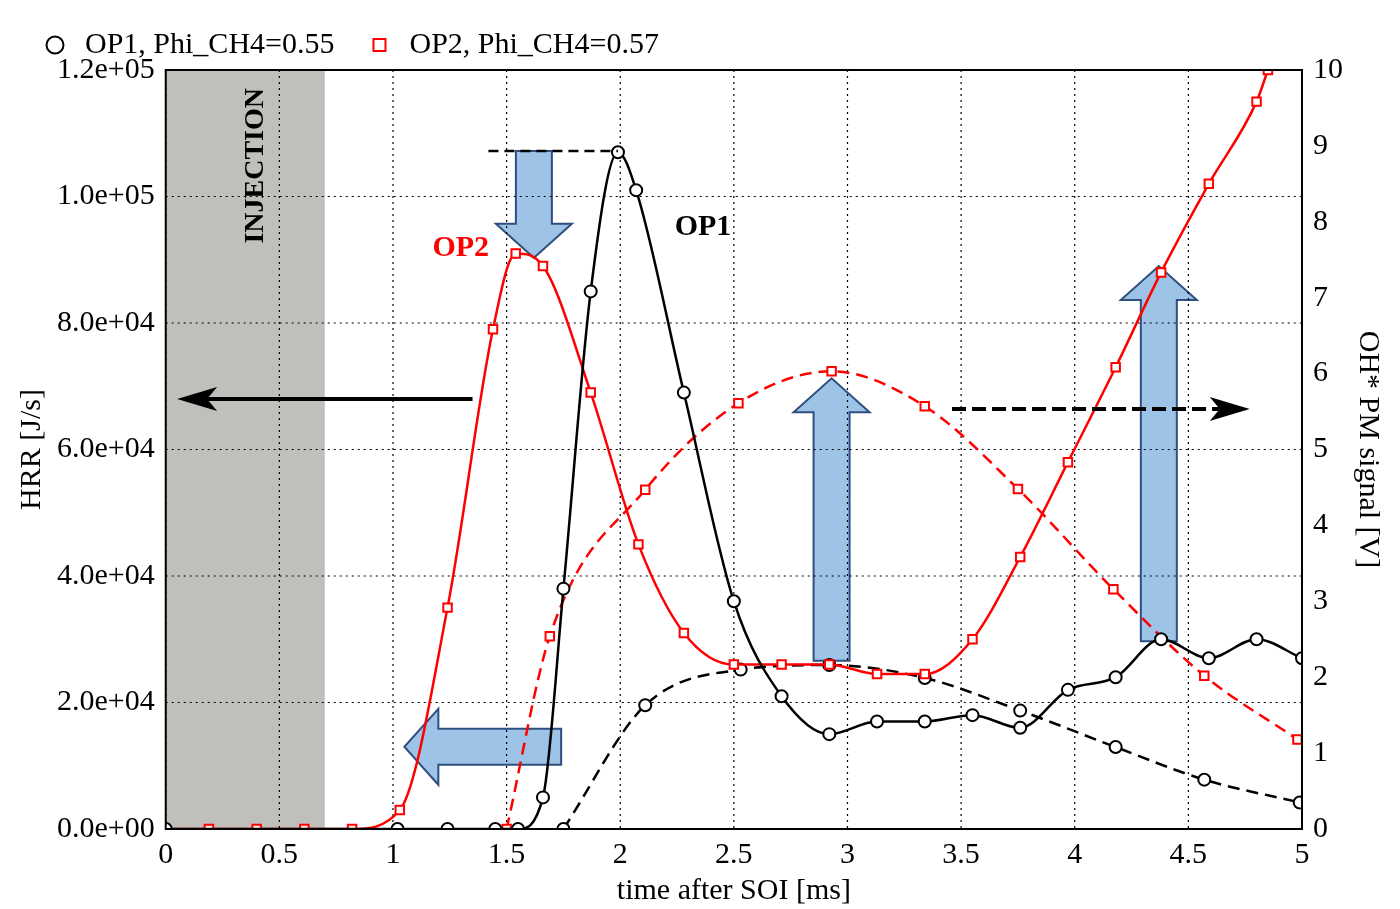 This screenshot has height=909, width=1400. I want to click on y2-tick-label: 5, so click(1320, 447).